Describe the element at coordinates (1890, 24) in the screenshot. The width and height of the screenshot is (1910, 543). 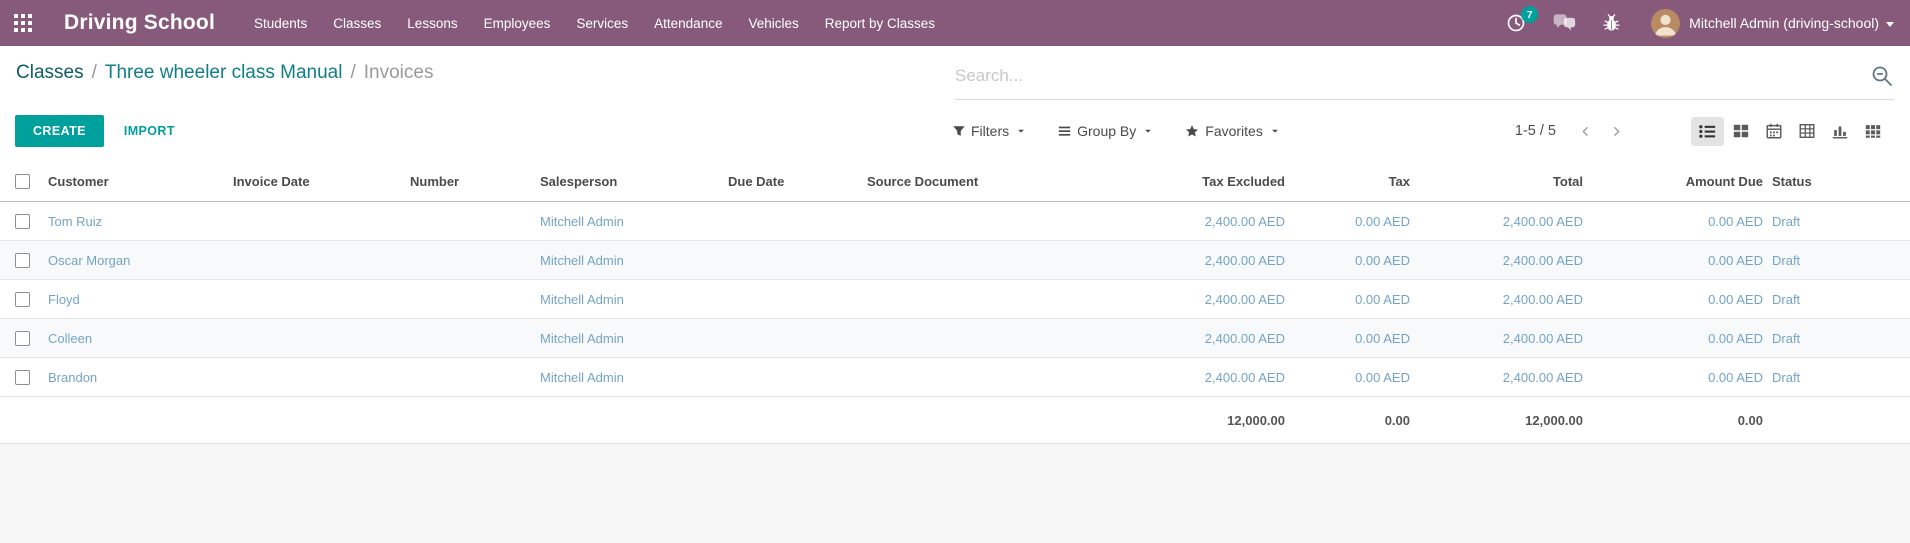
I see `chevron-down-icon` at that location.